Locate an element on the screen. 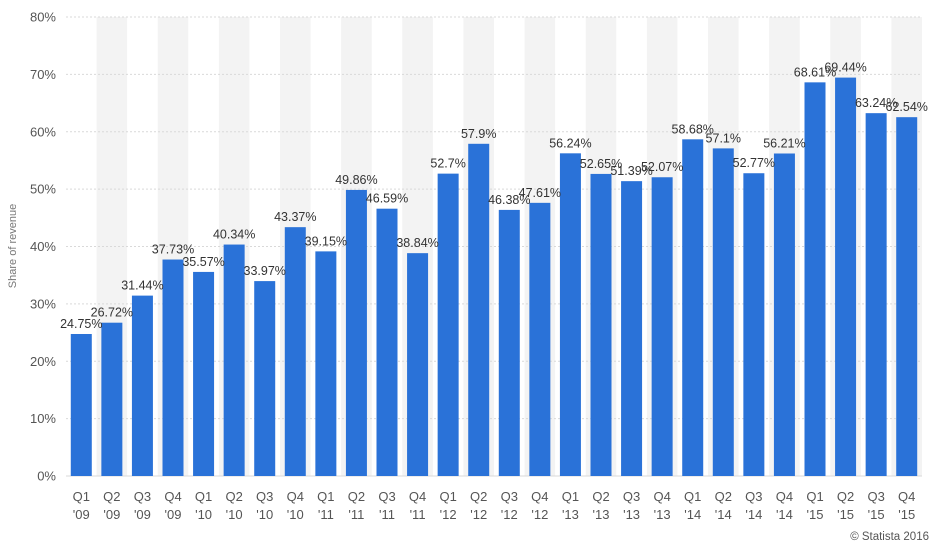 This screenshot has width=938, height=547. data-label: 47.61% is located at coordinates (540, 193).